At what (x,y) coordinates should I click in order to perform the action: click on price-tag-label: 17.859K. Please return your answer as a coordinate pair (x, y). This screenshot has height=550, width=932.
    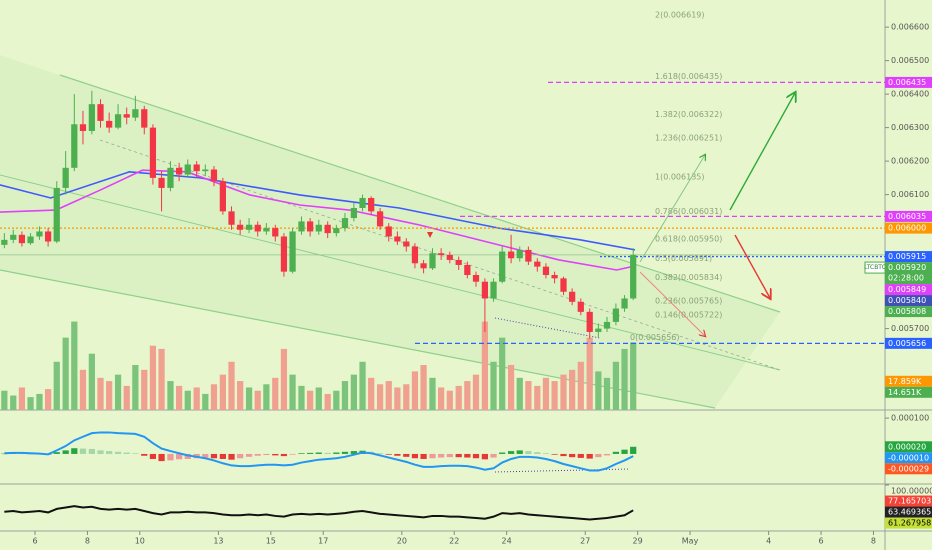
    Looking at the image, I should click on (905, 381).